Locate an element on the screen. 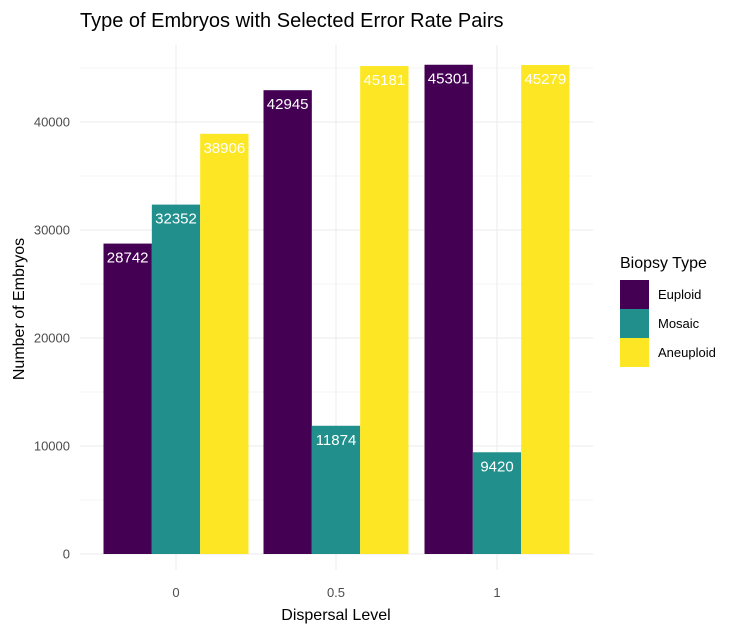 The image size is (740, 633). x-tick-label: 0.5 is located at coordinates (336, 592).